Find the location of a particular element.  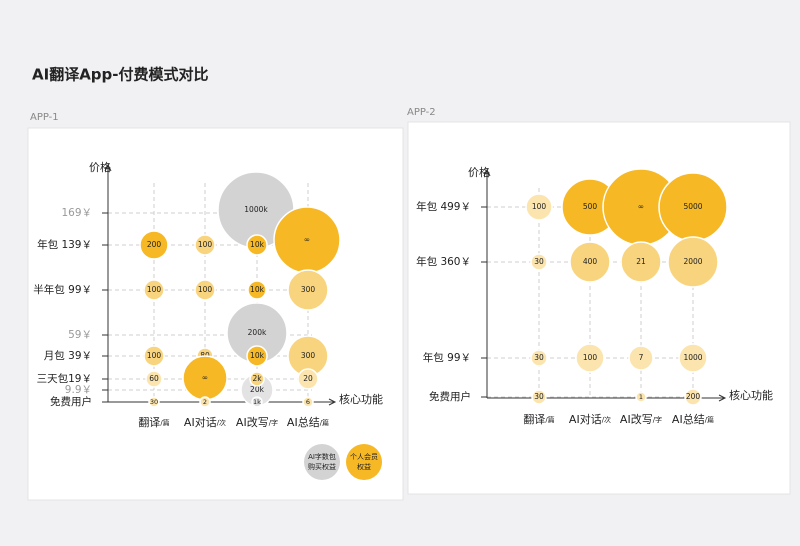

bubble-label: 5000 is located at coordinates (692, 206).